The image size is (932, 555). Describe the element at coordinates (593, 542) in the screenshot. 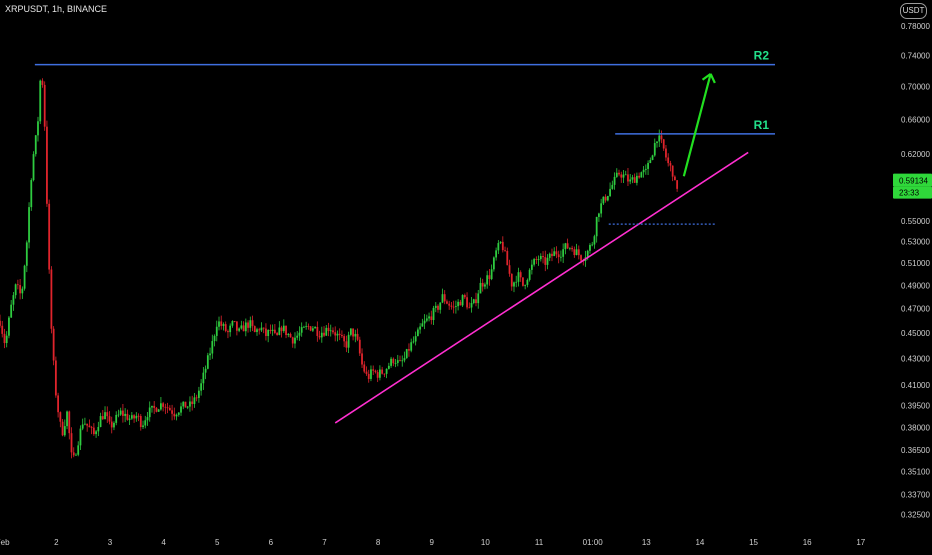

I see `x-tick-label: 01:00` at that location.